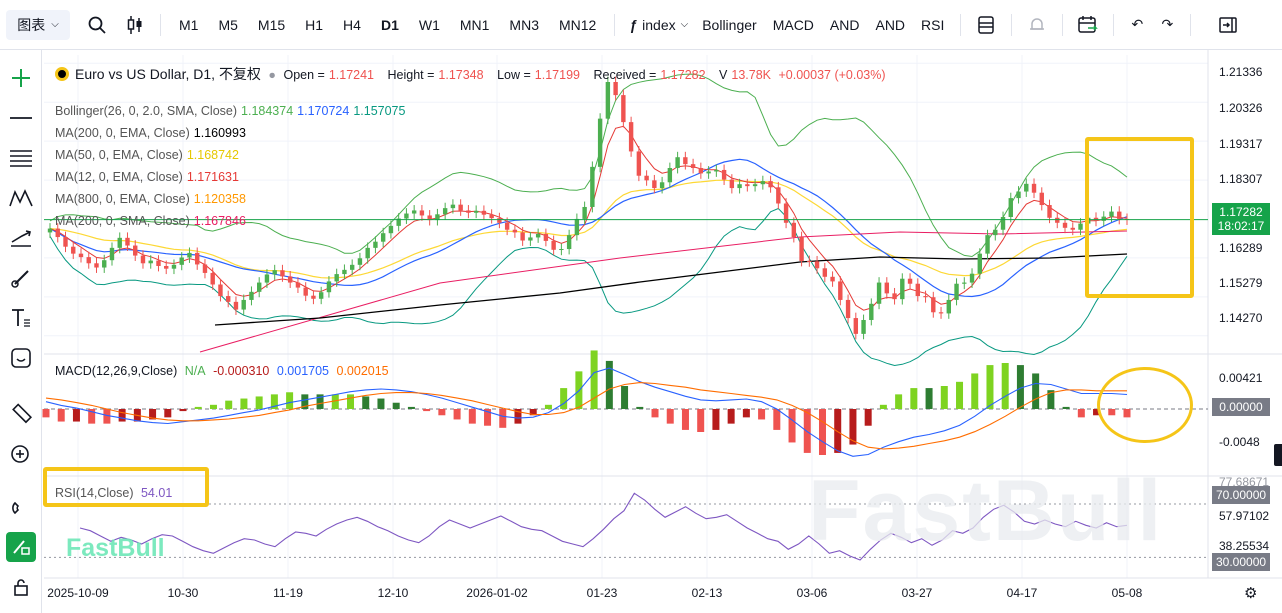 Image resolution: width=1282 pixels, height=613 pixels. I want to click on chart-type-dropdown: 图表 ⌵, so click(38, 24).